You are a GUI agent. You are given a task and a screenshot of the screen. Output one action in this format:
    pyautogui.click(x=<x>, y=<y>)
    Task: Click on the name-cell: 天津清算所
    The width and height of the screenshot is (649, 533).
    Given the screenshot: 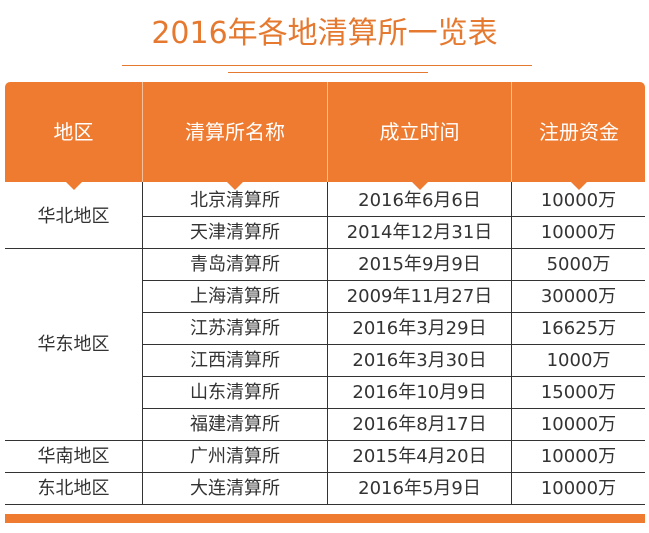 What is the action you would take?
    pyautogui.click(x=235, y=232)
    